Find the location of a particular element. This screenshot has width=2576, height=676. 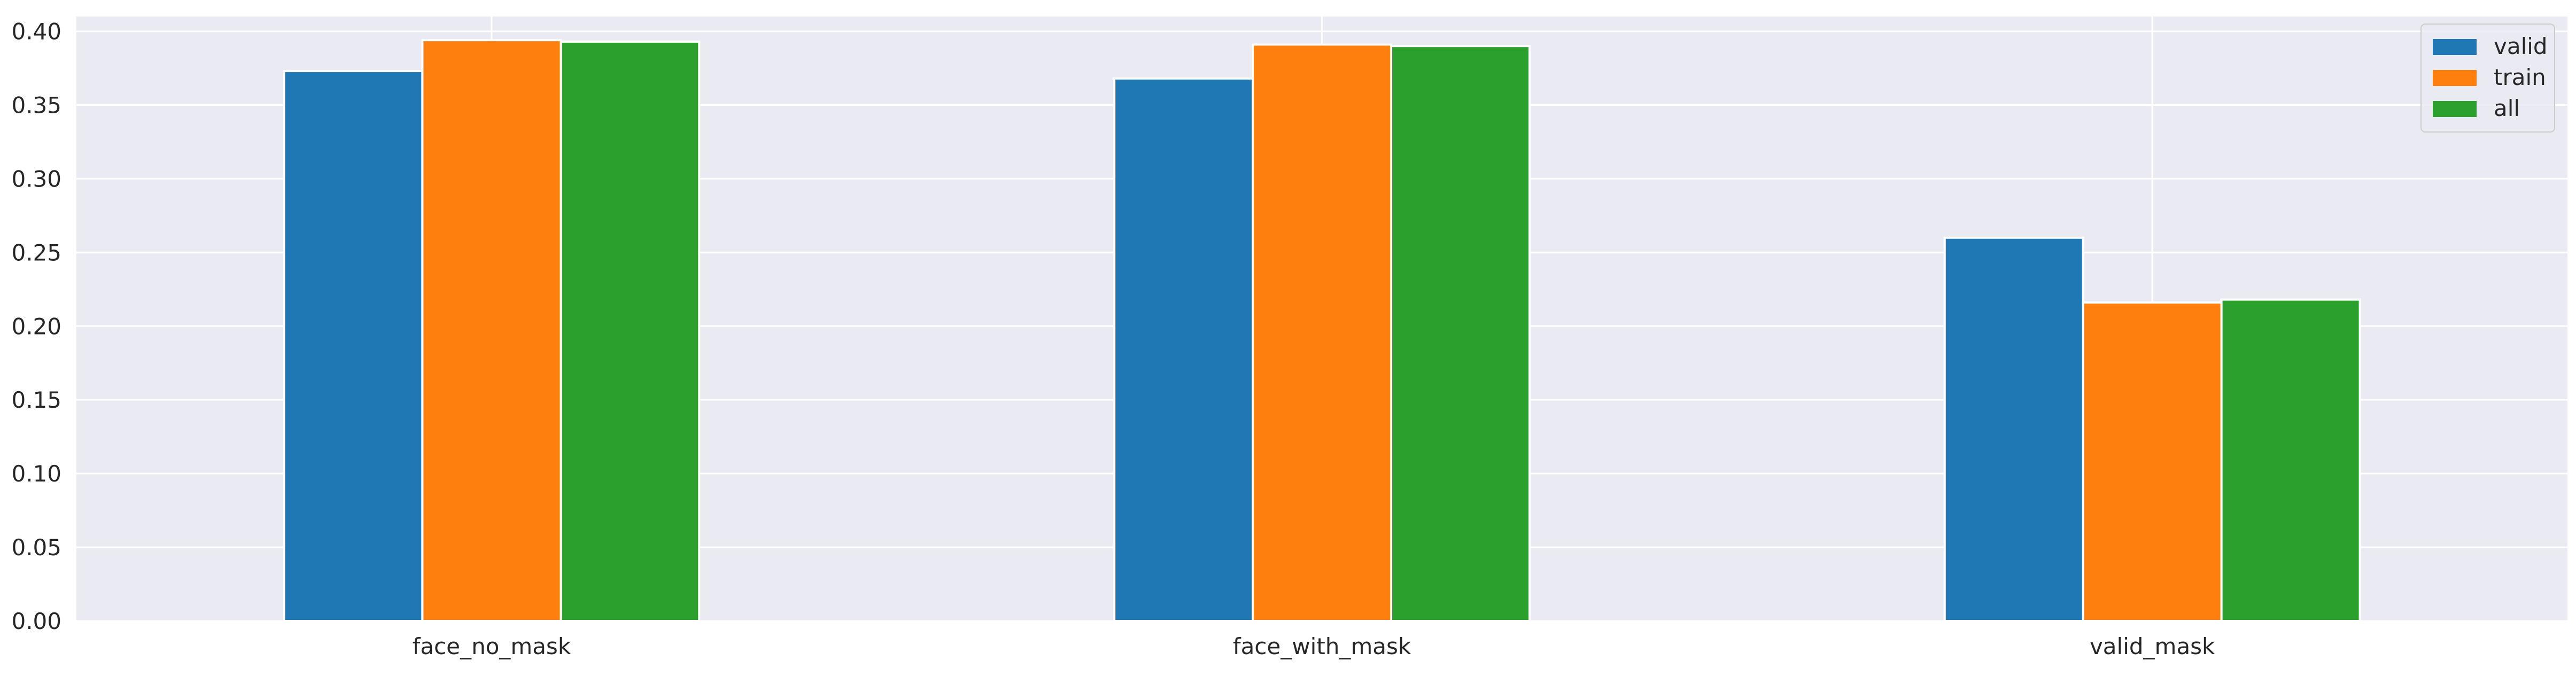

x-tick-label: face_no_mask is located at coordinates (492, 646).